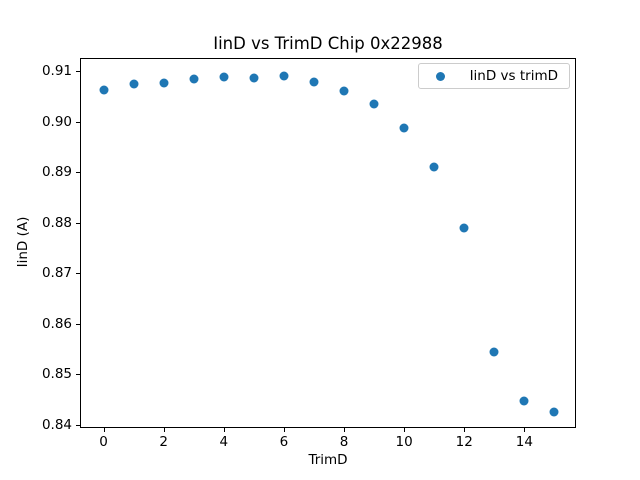 Image resolution: width=640 pixels, height=480 pixels. Describe the element at coordinates (284, 442) in the screenshot. I see `x-tick-label: 6` at that location.